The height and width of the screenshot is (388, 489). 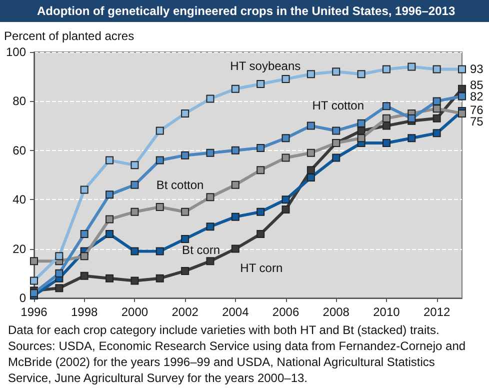 I want to click on series-label: Bt corn, so click(x=201, y=249).